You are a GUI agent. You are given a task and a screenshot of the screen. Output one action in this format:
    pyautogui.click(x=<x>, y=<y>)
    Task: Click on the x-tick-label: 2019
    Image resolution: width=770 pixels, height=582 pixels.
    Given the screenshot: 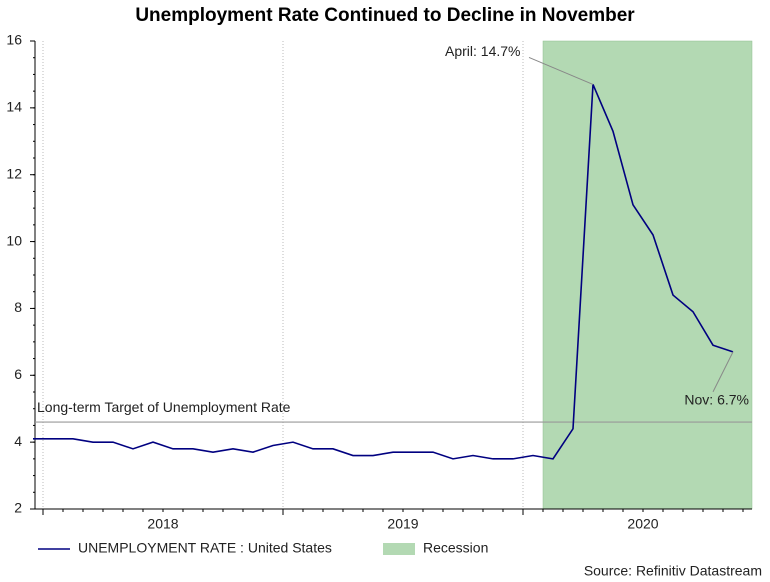 What is the action you would take?
    pyautogui.click(x=402, y=524)
    